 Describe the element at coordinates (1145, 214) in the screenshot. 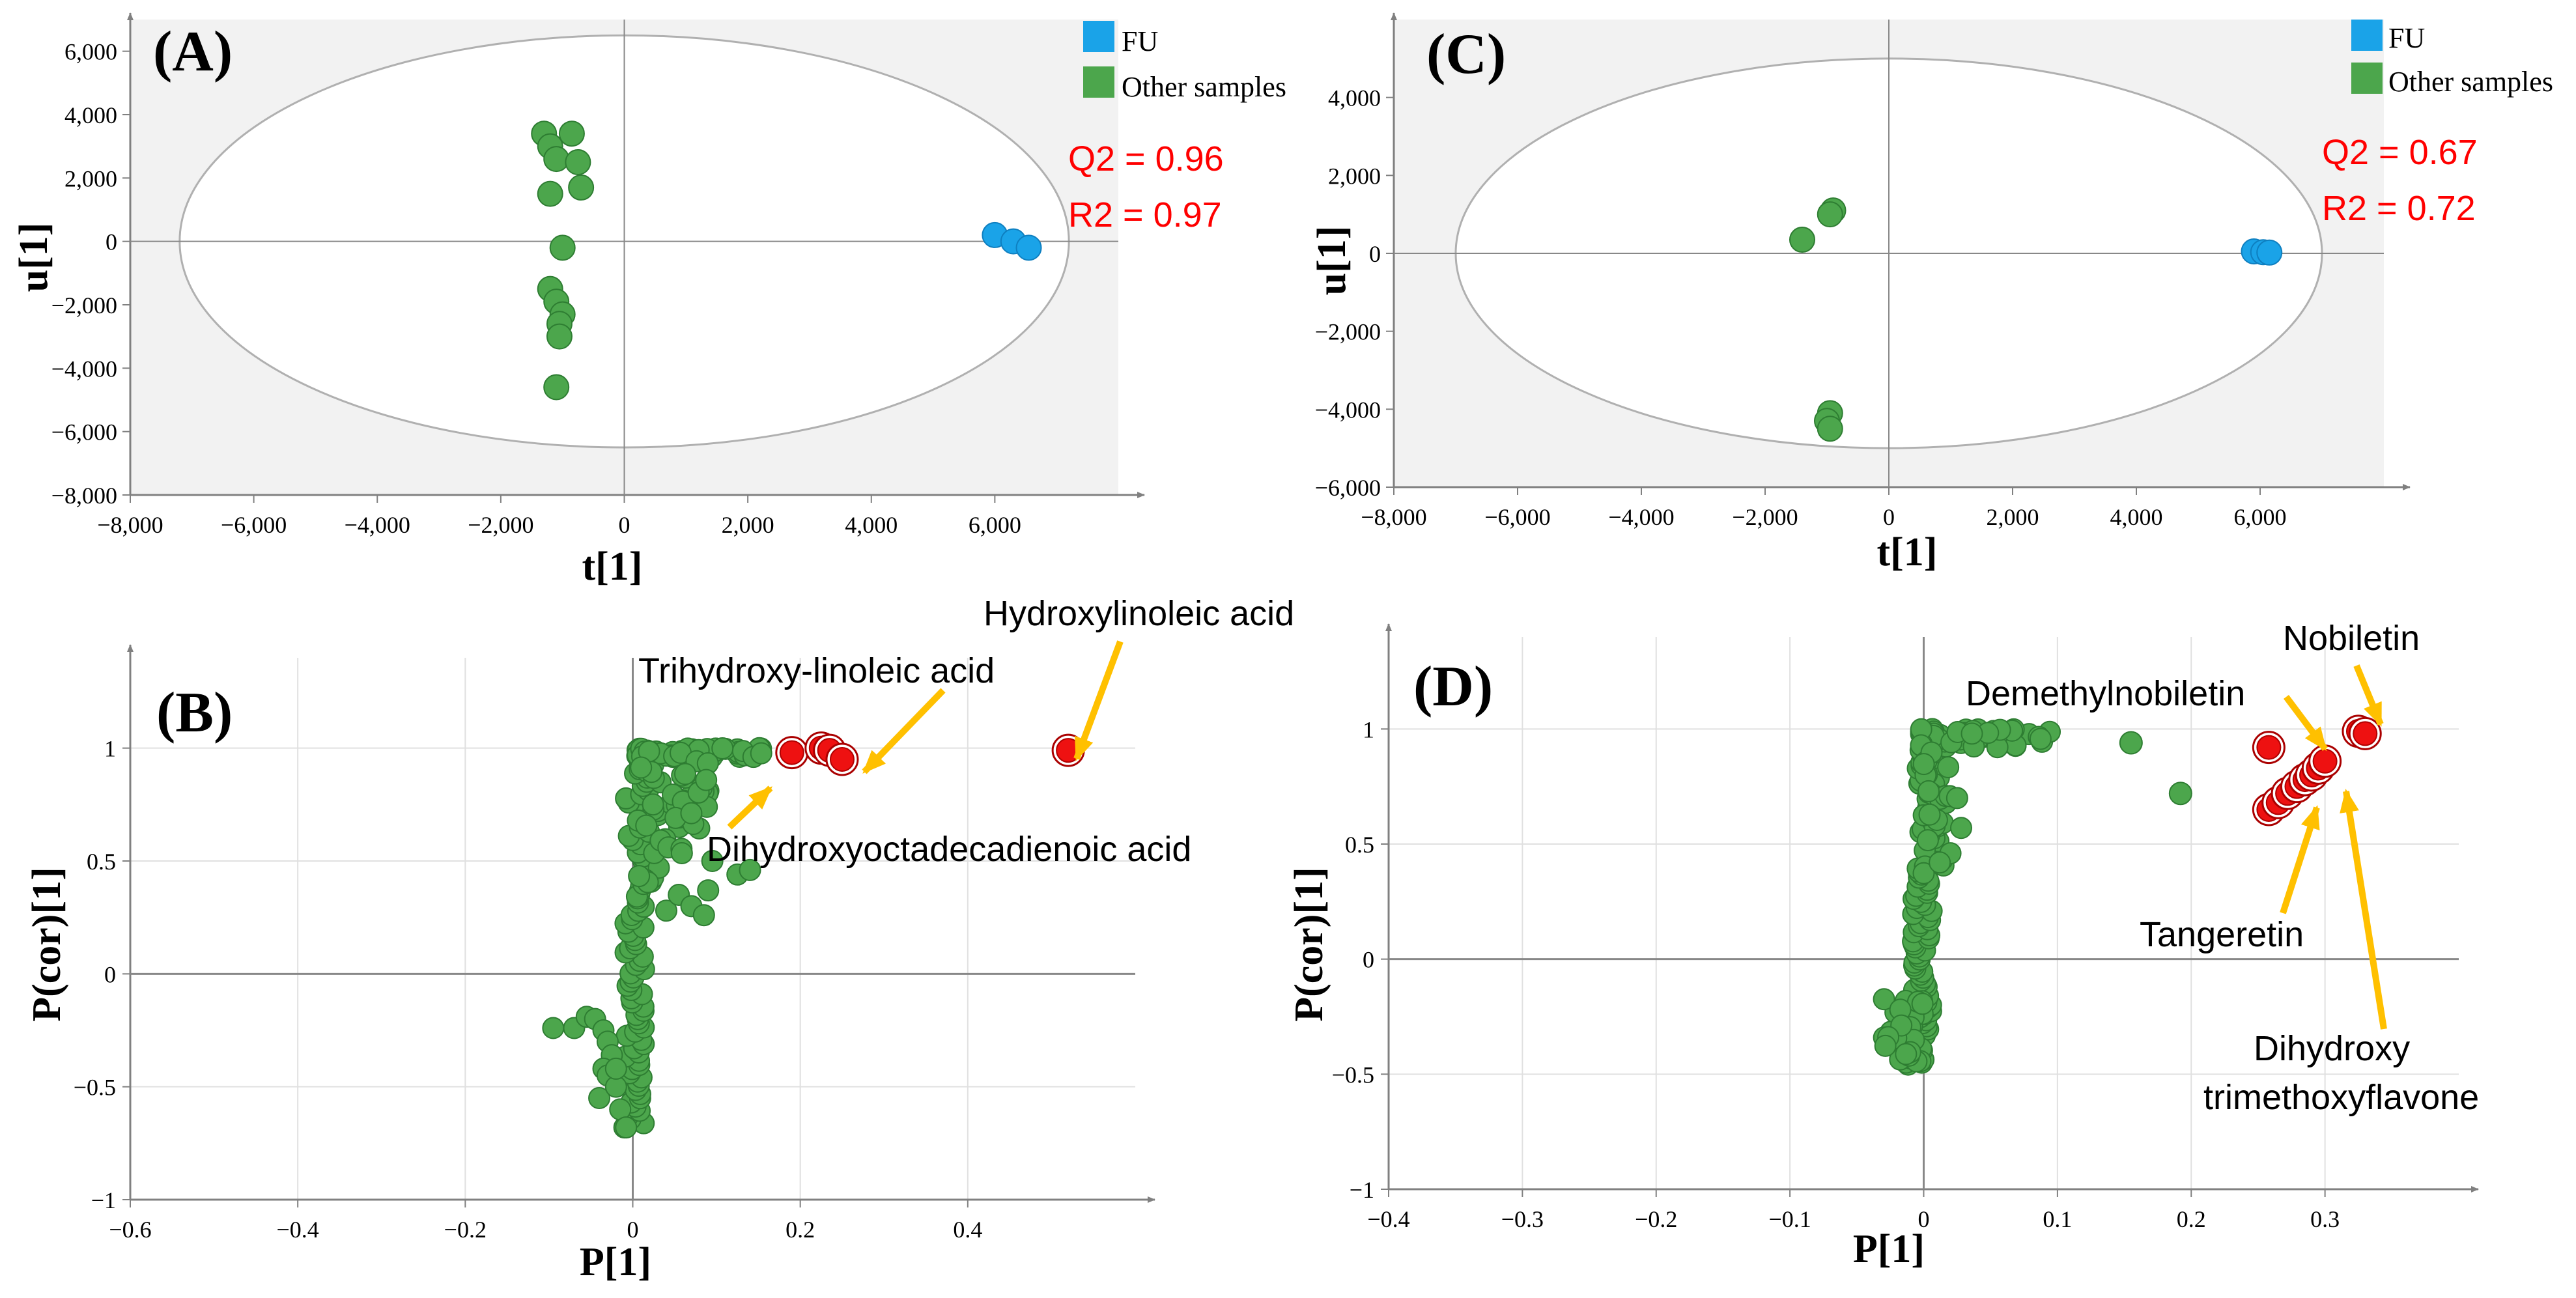

I see `r2-stat-a: R2 = 0.97` at that location.